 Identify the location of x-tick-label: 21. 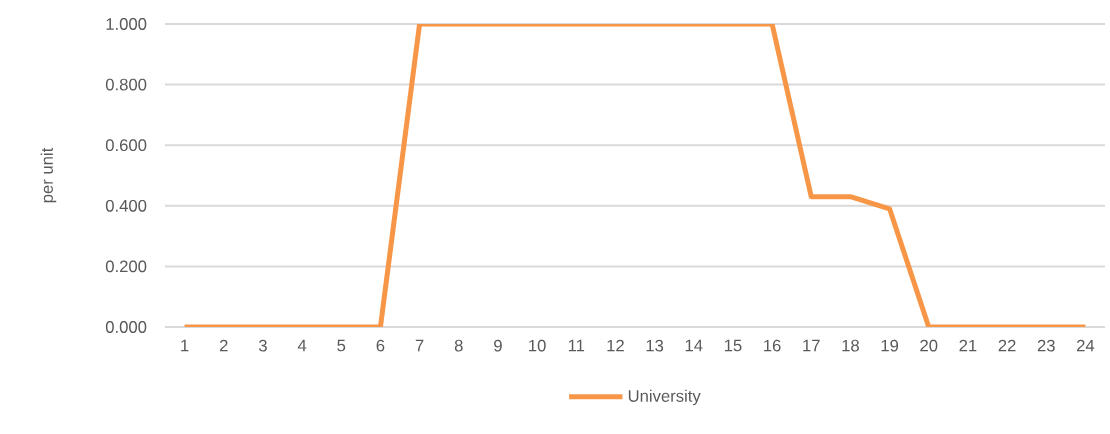
(968, 345).